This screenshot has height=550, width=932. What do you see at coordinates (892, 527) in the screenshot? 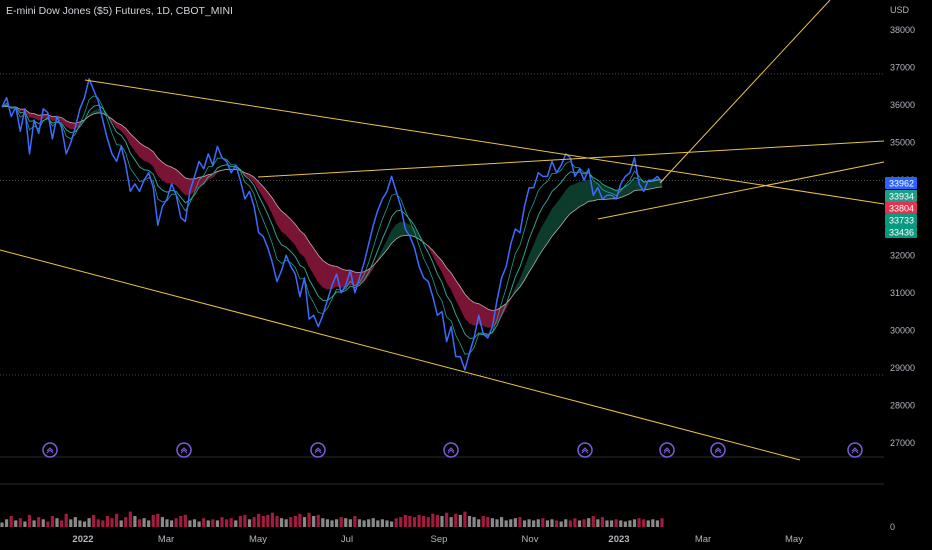
I see `volume-axis-label: 0` at bounding box center [892, 527].